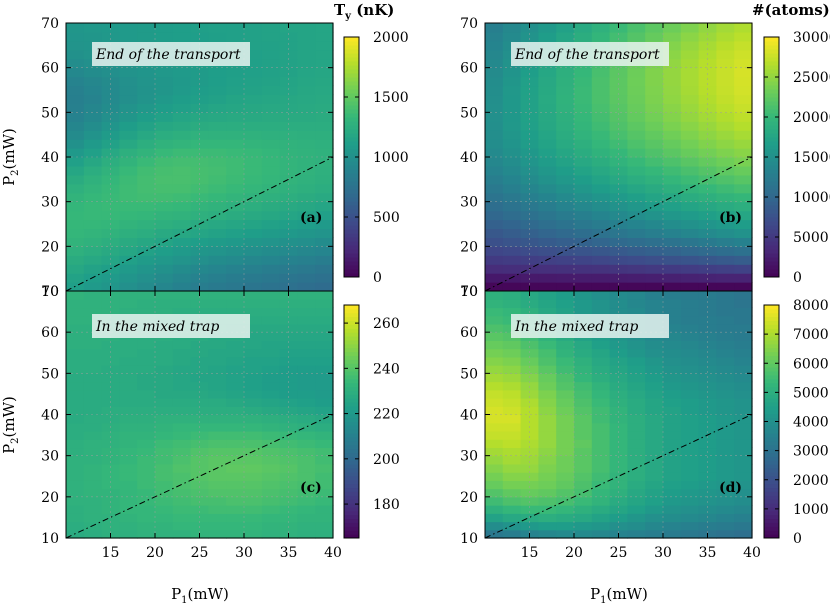  What do you see at coordinates (730, 488) in the screenshot?
I see `panel-label: (d)` at bounding box center [730, 488].